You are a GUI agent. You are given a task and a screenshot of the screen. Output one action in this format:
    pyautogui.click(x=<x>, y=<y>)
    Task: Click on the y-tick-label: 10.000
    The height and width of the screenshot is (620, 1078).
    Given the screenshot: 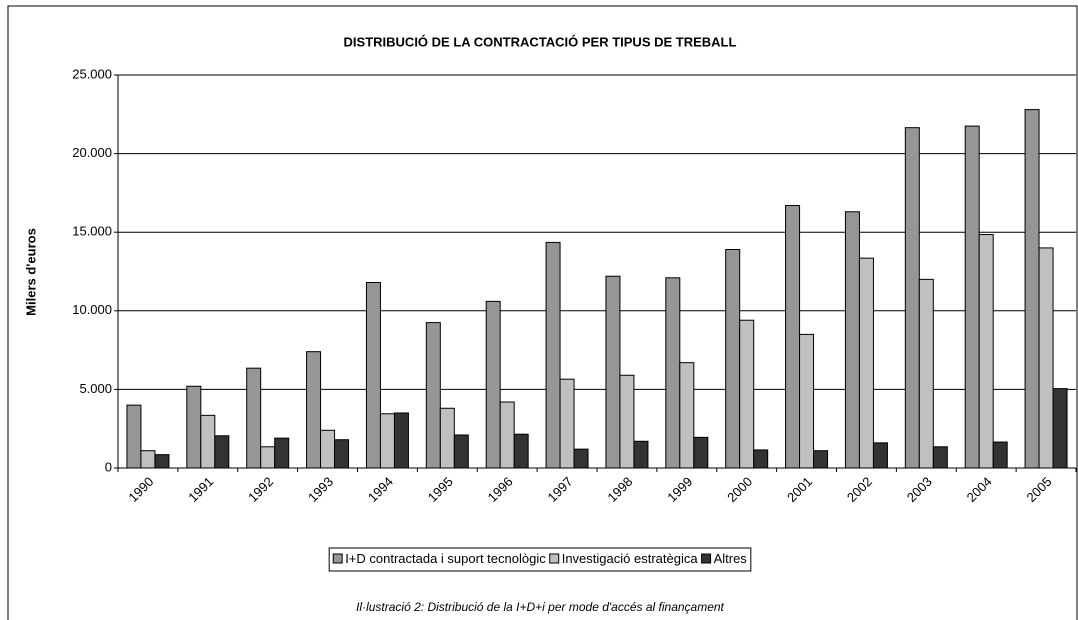 What is the action you would take?
    pyautogui.click(x=92, y=309)
    